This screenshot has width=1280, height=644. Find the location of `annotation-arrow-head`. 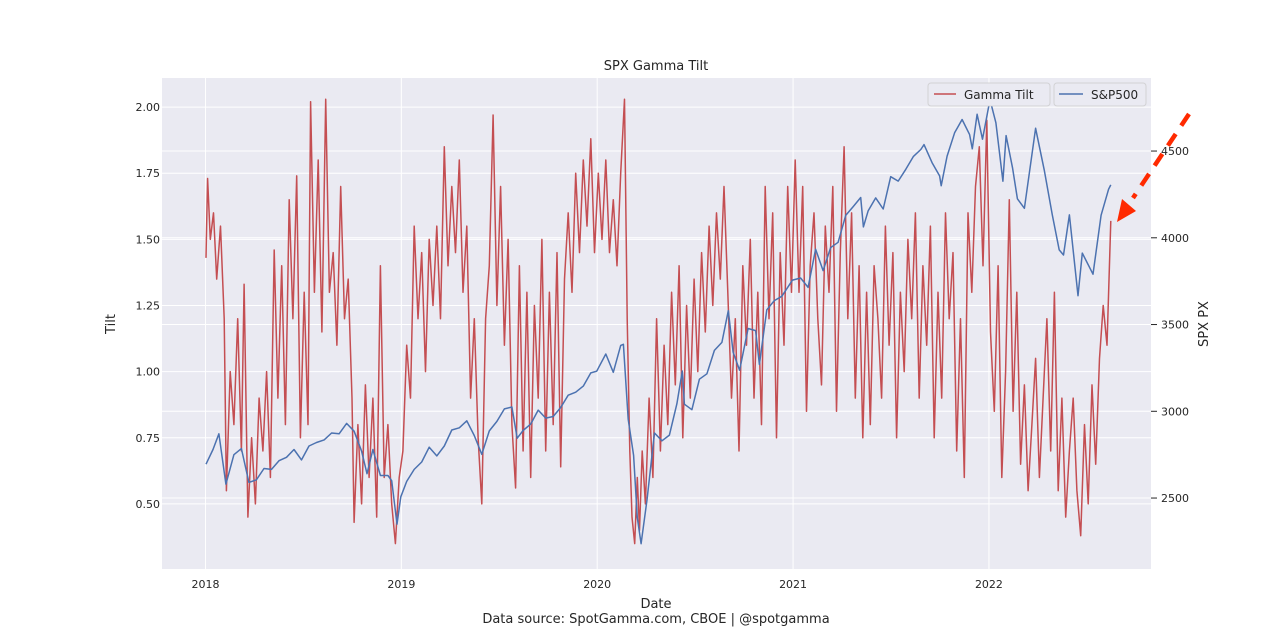

annotation-arrow-head is located at coordinates (1126, 210).